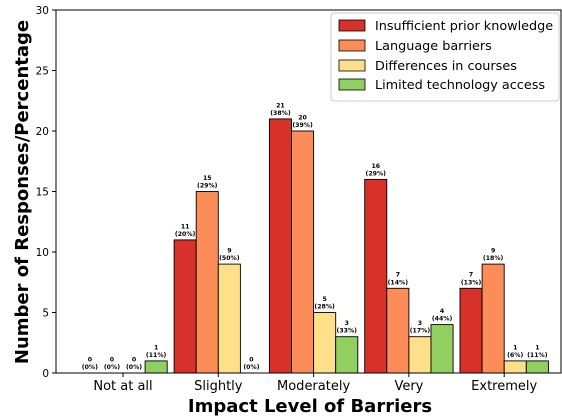 The height and width of the screenshot is (417, 562). Describe the element at coordinates (325, 343) in the screenshot. I see `bar-differences-in-courses-moderately` at that location.